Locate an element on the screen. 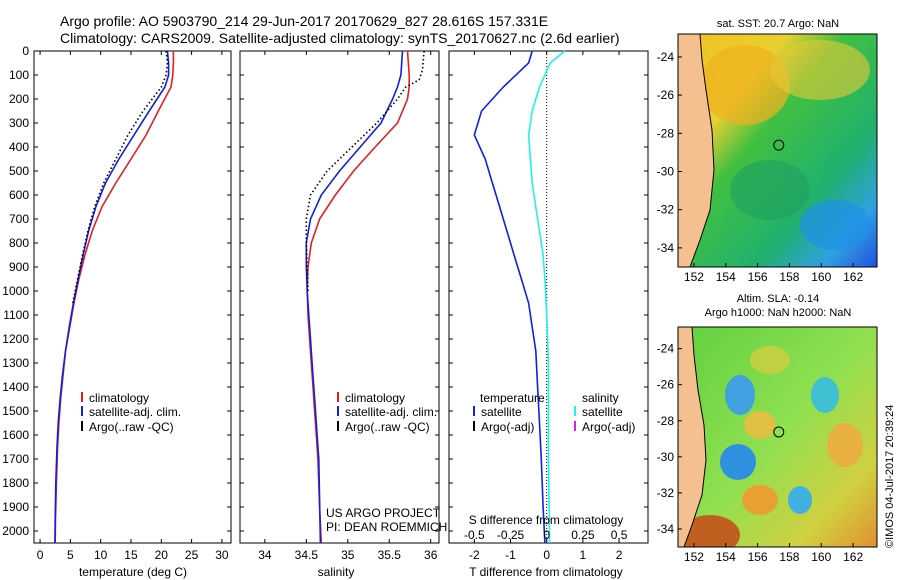  y-tick-label: 1400 is located at coordinates (15, 387).